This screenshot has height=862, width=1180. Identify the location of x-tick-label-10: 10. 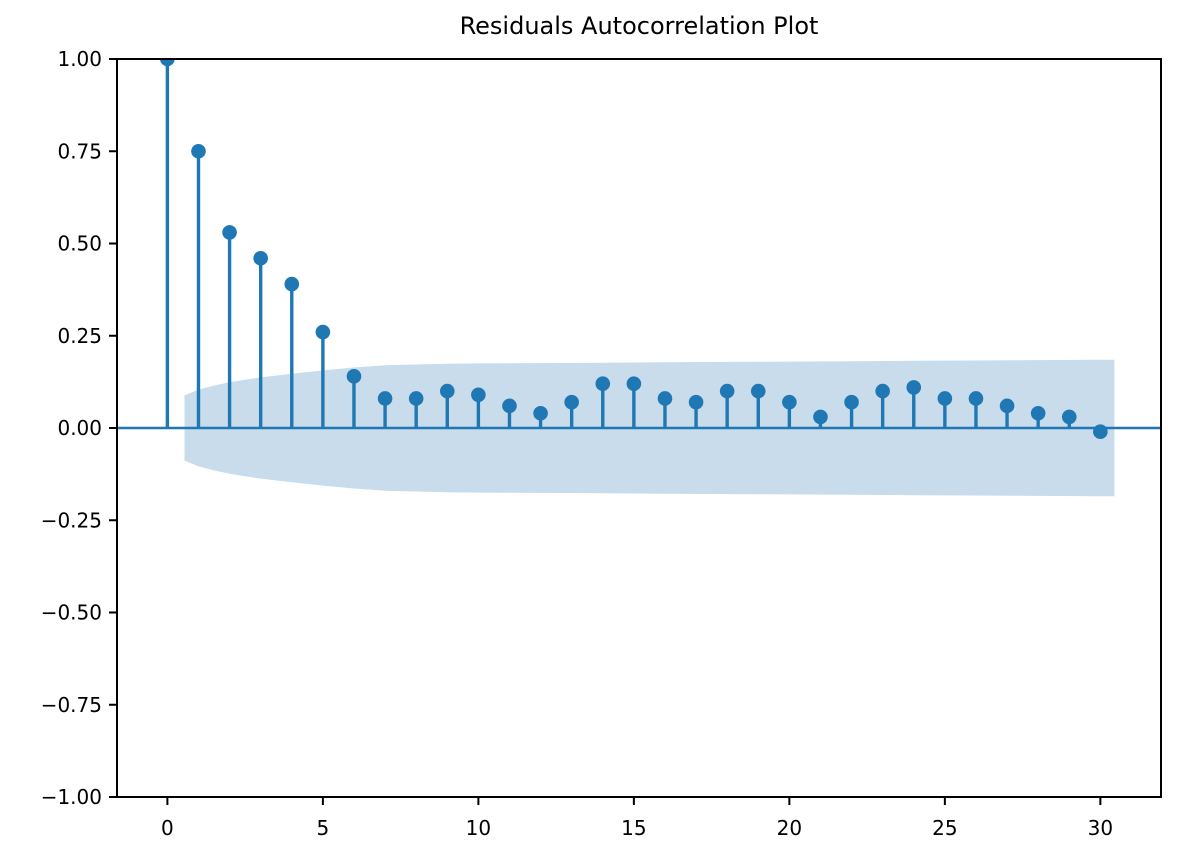
(478, 828).